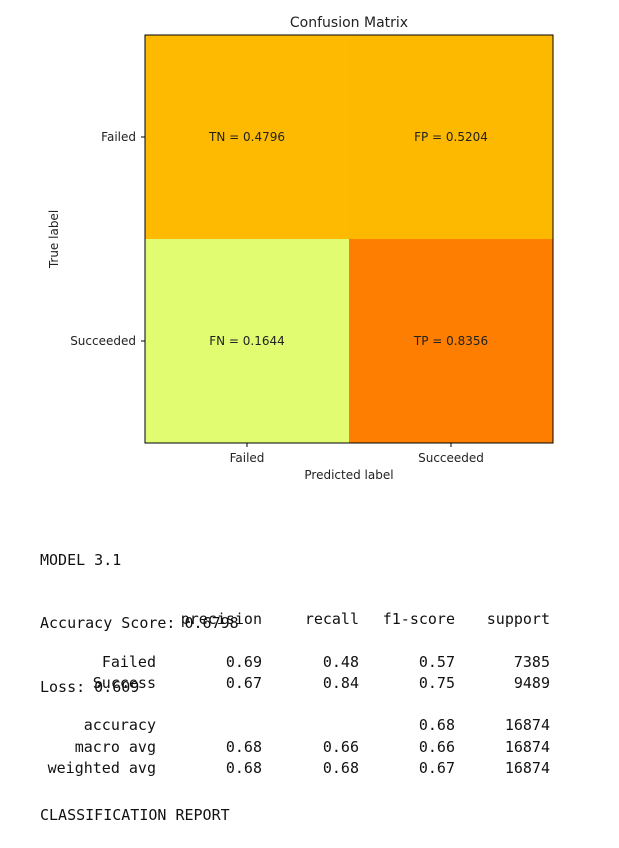 The width and height of the screenshot is (619, 848). What do you see at coordinates (119, 725) in the screenshot?
I see `row-label: accuracy` at bounding box center [119, 725].